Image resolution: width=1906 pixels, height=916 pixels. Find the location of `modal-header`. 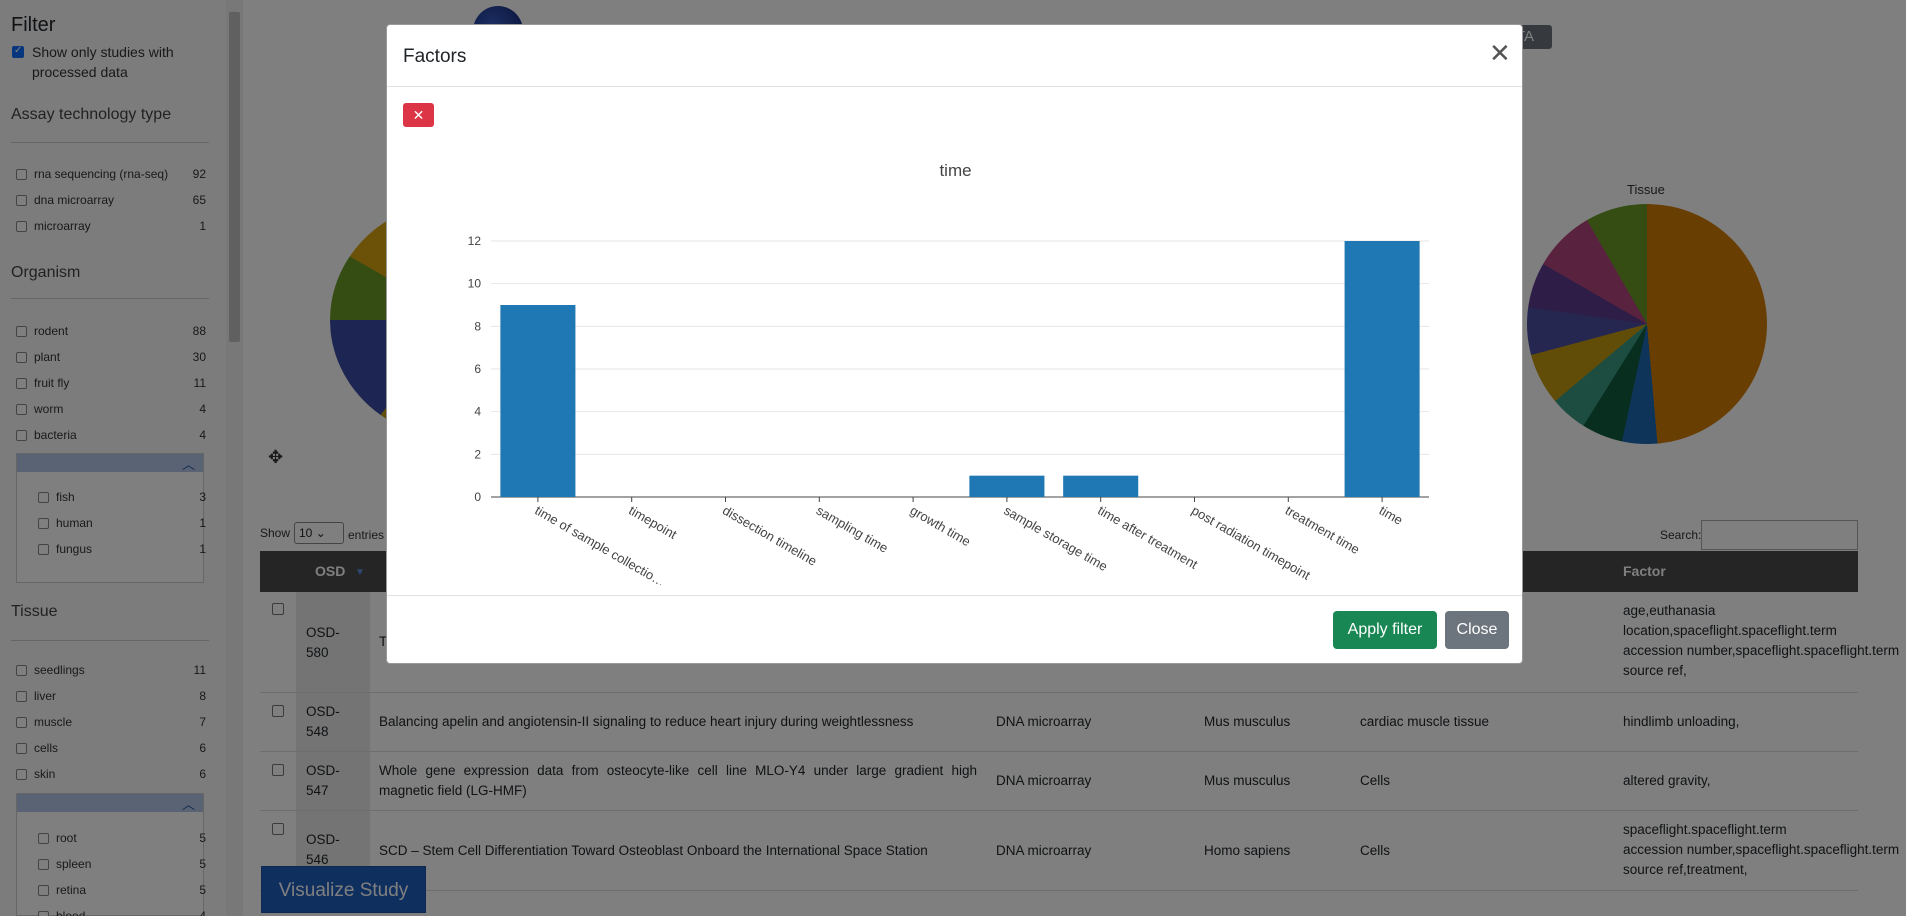

modal-header is located at coordinates (954, 56).